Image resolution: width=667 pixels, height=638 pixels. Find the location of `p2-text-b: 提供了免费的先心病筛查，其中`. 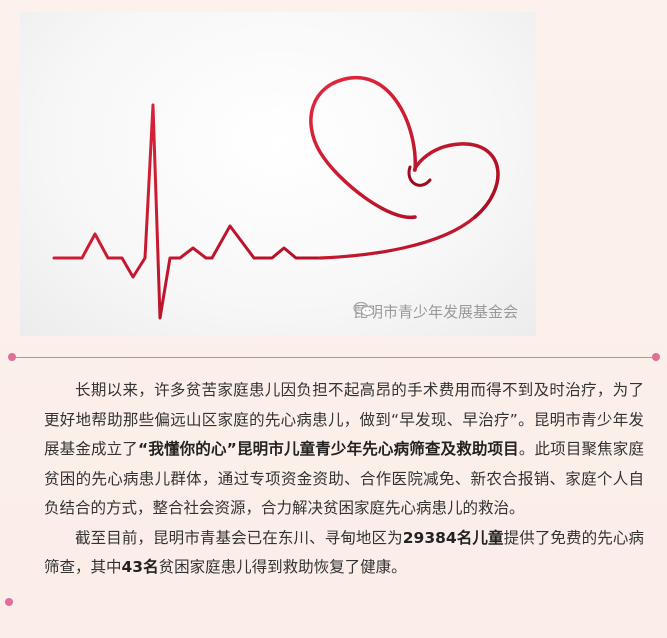

p2-text-b: 提供了免费的先心病筛查，其中 is located at coordinates (344, 552).